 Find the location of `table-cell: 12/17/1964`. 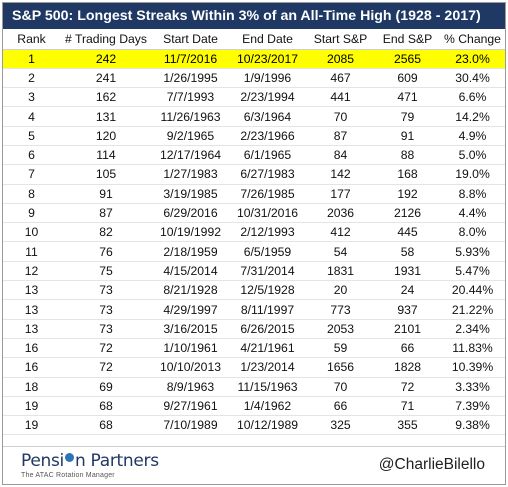

table-cell: 12/17/1964 is located at coordinates (190, 155).